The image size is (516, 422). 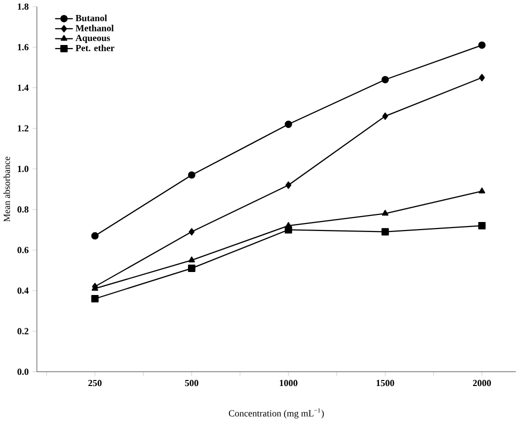 I want to click on y-axis-title: Mean absorbance, so click(x=6, y=189).